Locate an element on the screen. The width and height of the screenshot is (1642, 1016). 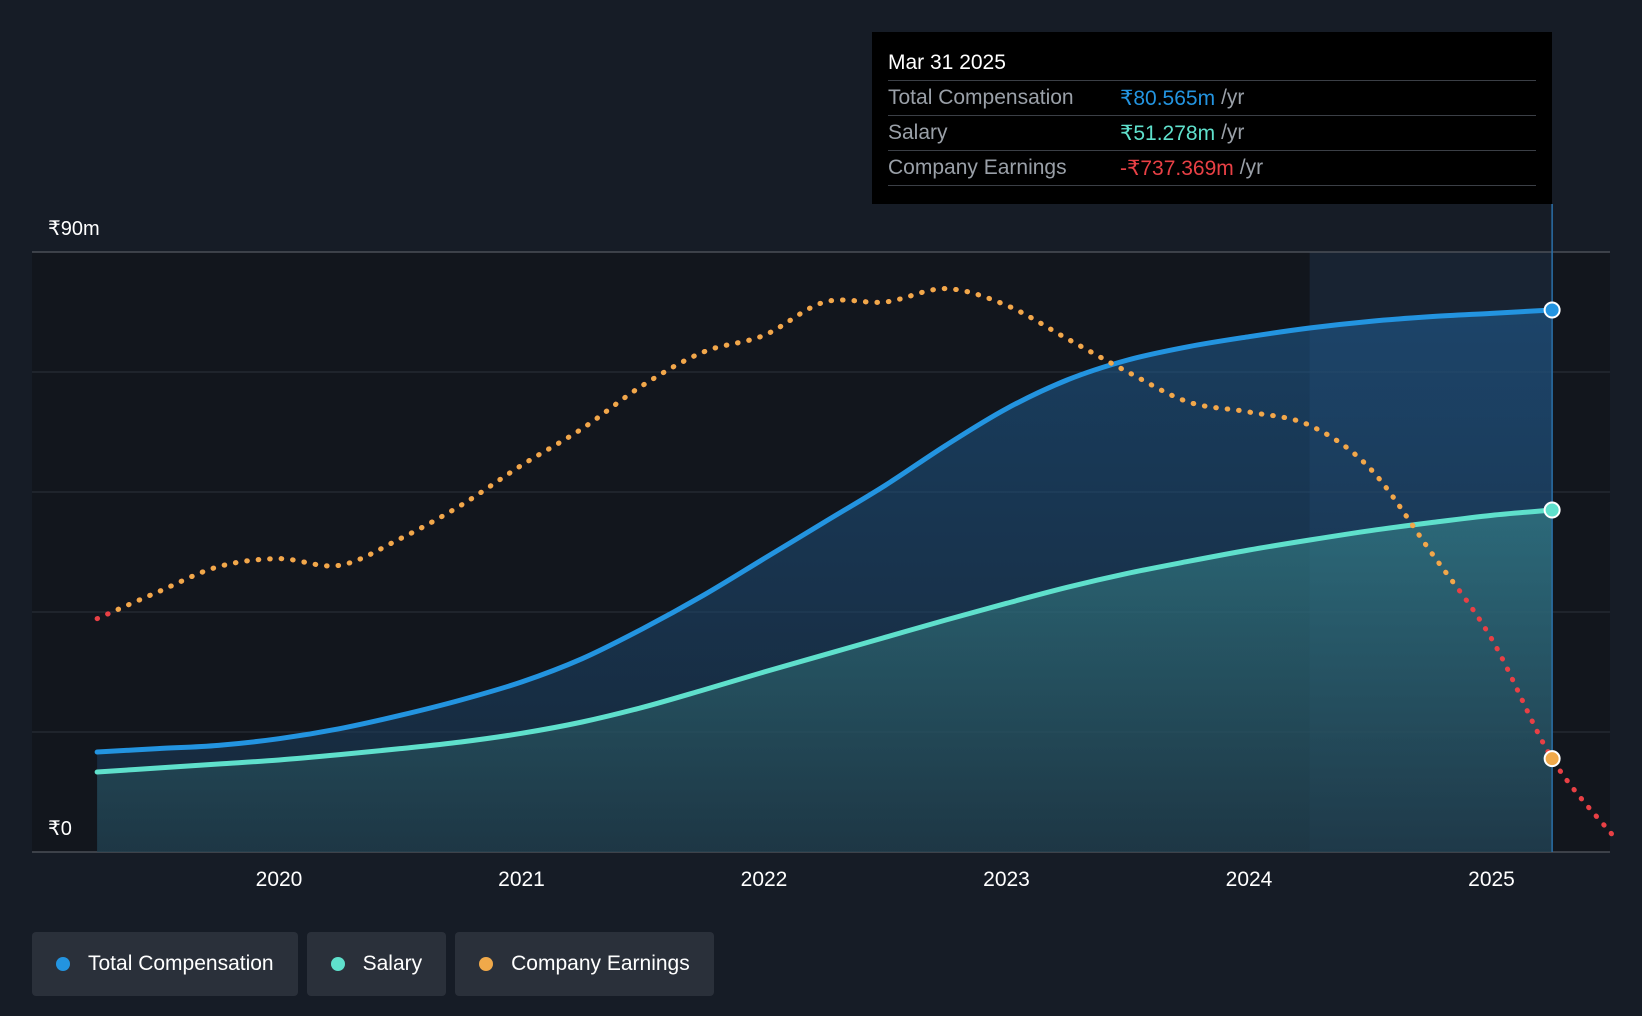
x-tick-label: 2022 is located at coordinates (764, 879).